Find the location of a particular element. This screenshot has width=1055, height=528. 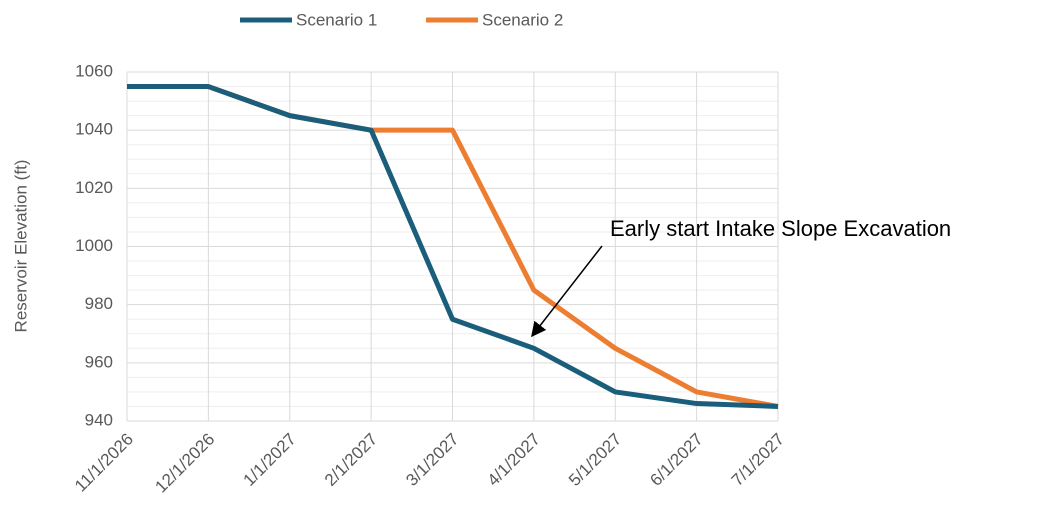

x-tick-label: 1/1/2027 is located at coordinates (270, 460).